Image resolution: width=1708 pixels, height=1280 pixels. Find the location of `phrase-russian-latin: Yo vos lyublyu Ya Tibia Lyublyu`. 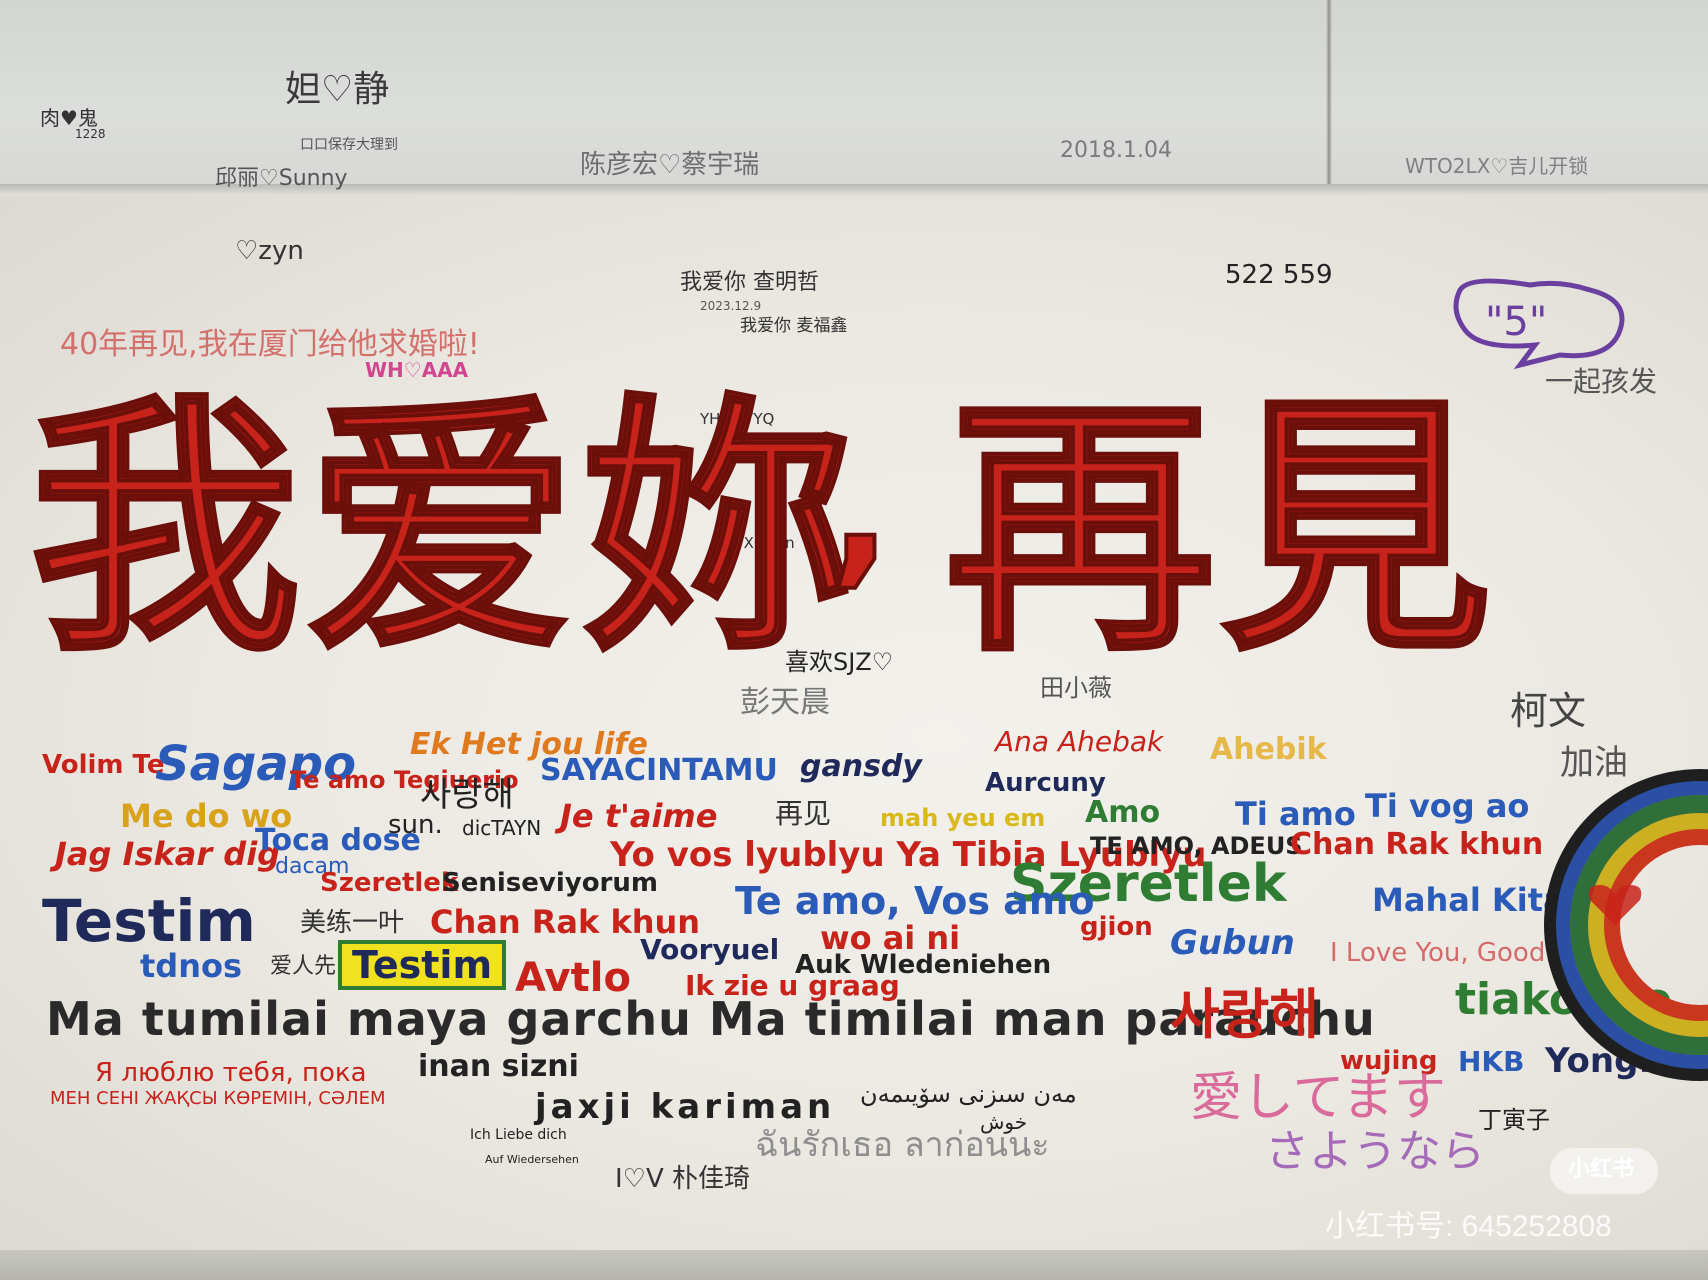

phrase-russian-latin: Yo vos lyublyu Ya Tibia Lyublyu is located at coordinates (908, 855).